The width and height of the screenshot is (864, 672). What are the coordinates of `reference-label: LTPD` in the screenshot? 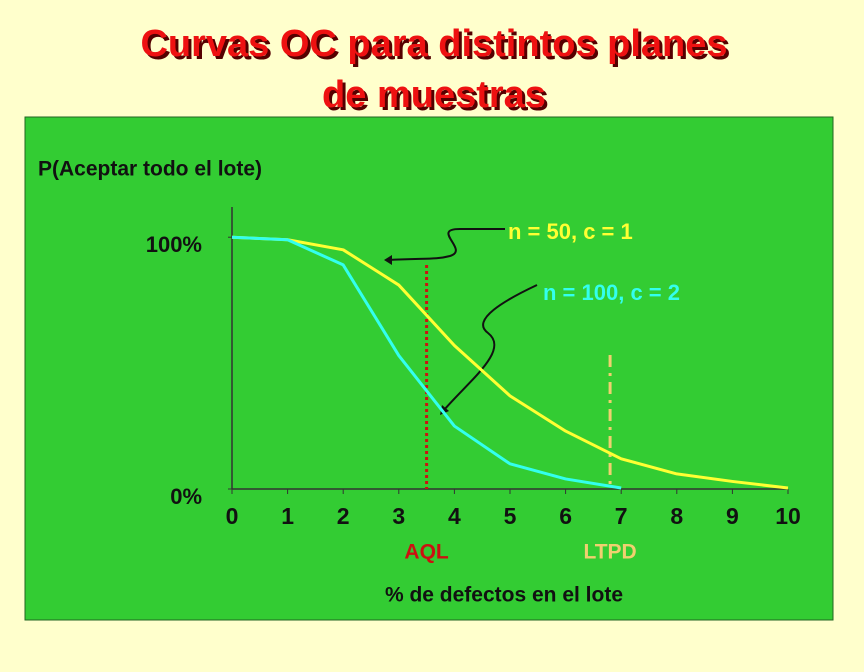 It's located at (609, 552).